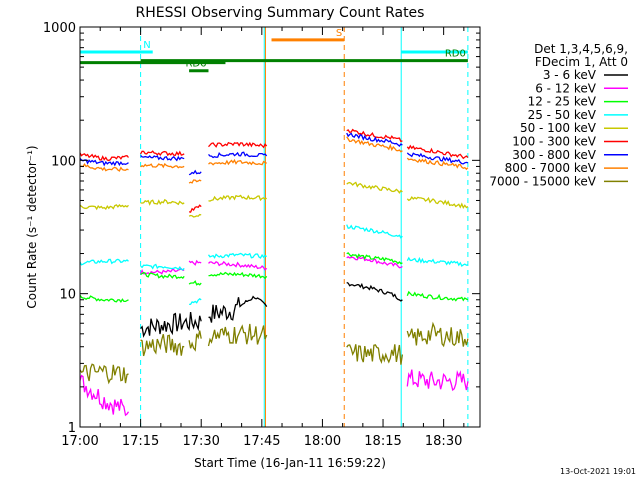 The width and height of the screenshot is (640, 480). I want to click on chart-title: RHESSI Observing Summary Count Rates, so click(280, 13).